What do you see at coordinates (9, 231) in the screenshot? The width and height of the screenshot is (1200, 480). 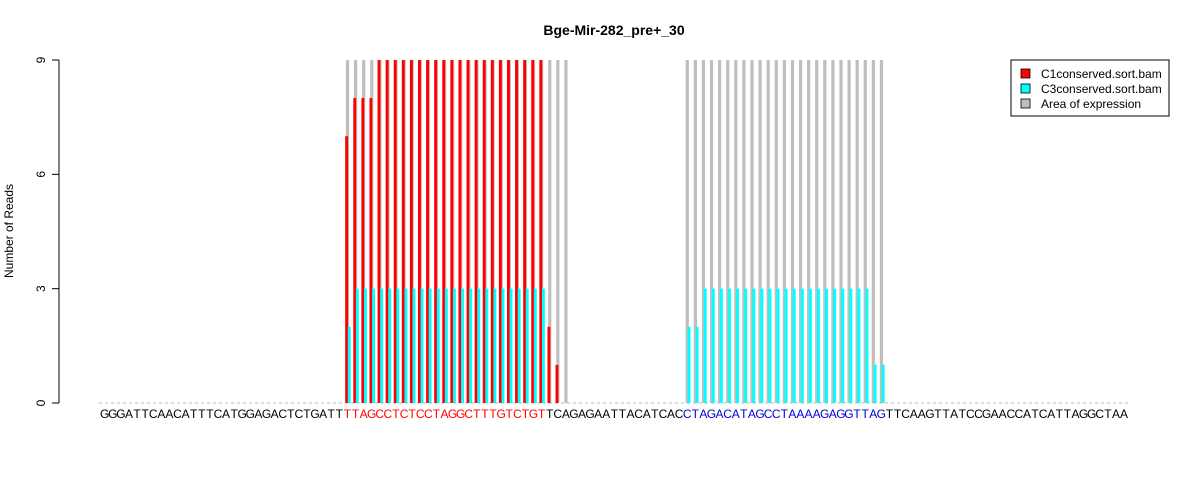 I see `y-axis-label: Number of Reads` at bounding box center [9, 231].